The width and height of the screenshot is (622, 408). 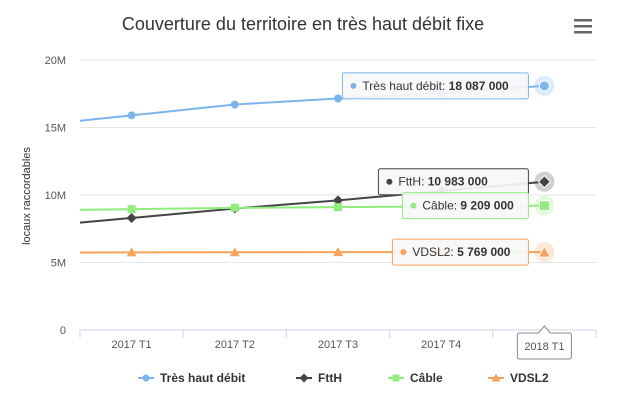 I want to click on tooltip-series-name: Câble, so click(x=438, y=206).